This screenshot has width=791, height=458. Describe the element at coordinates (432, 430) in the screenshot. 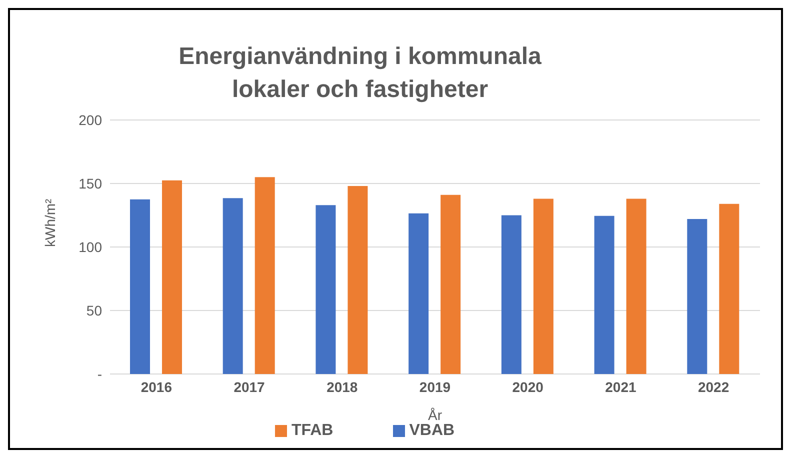

I see `legend-label: VBAB` at that location.